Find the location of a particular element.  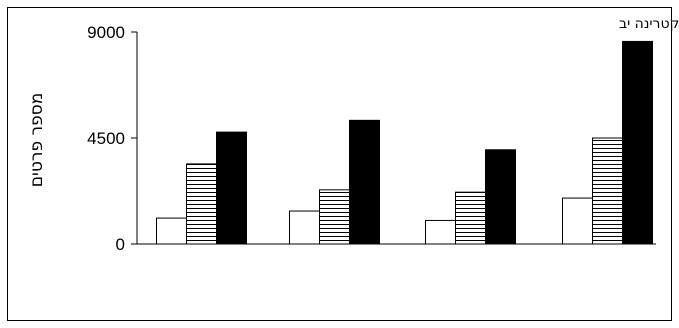

y-tick-label: 9000 is located at coordinates (106, 32).